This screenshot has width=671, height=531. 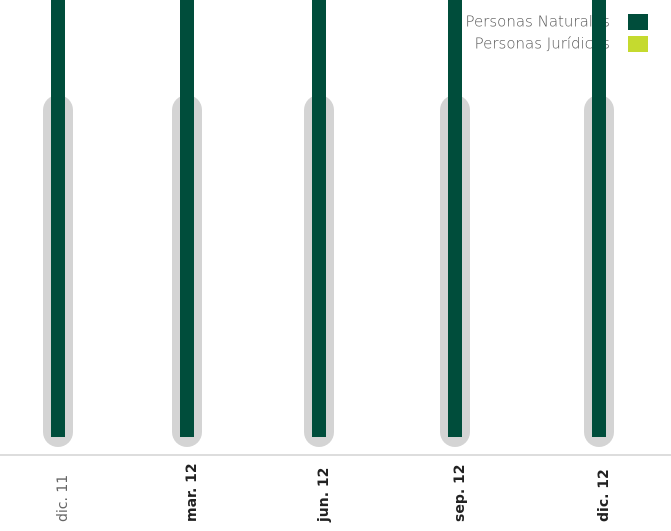 What do you see at coordinates (604, 495) in the screenshot?
I see `x-tick-label: dic. 12` at bounding box center [604, 495].